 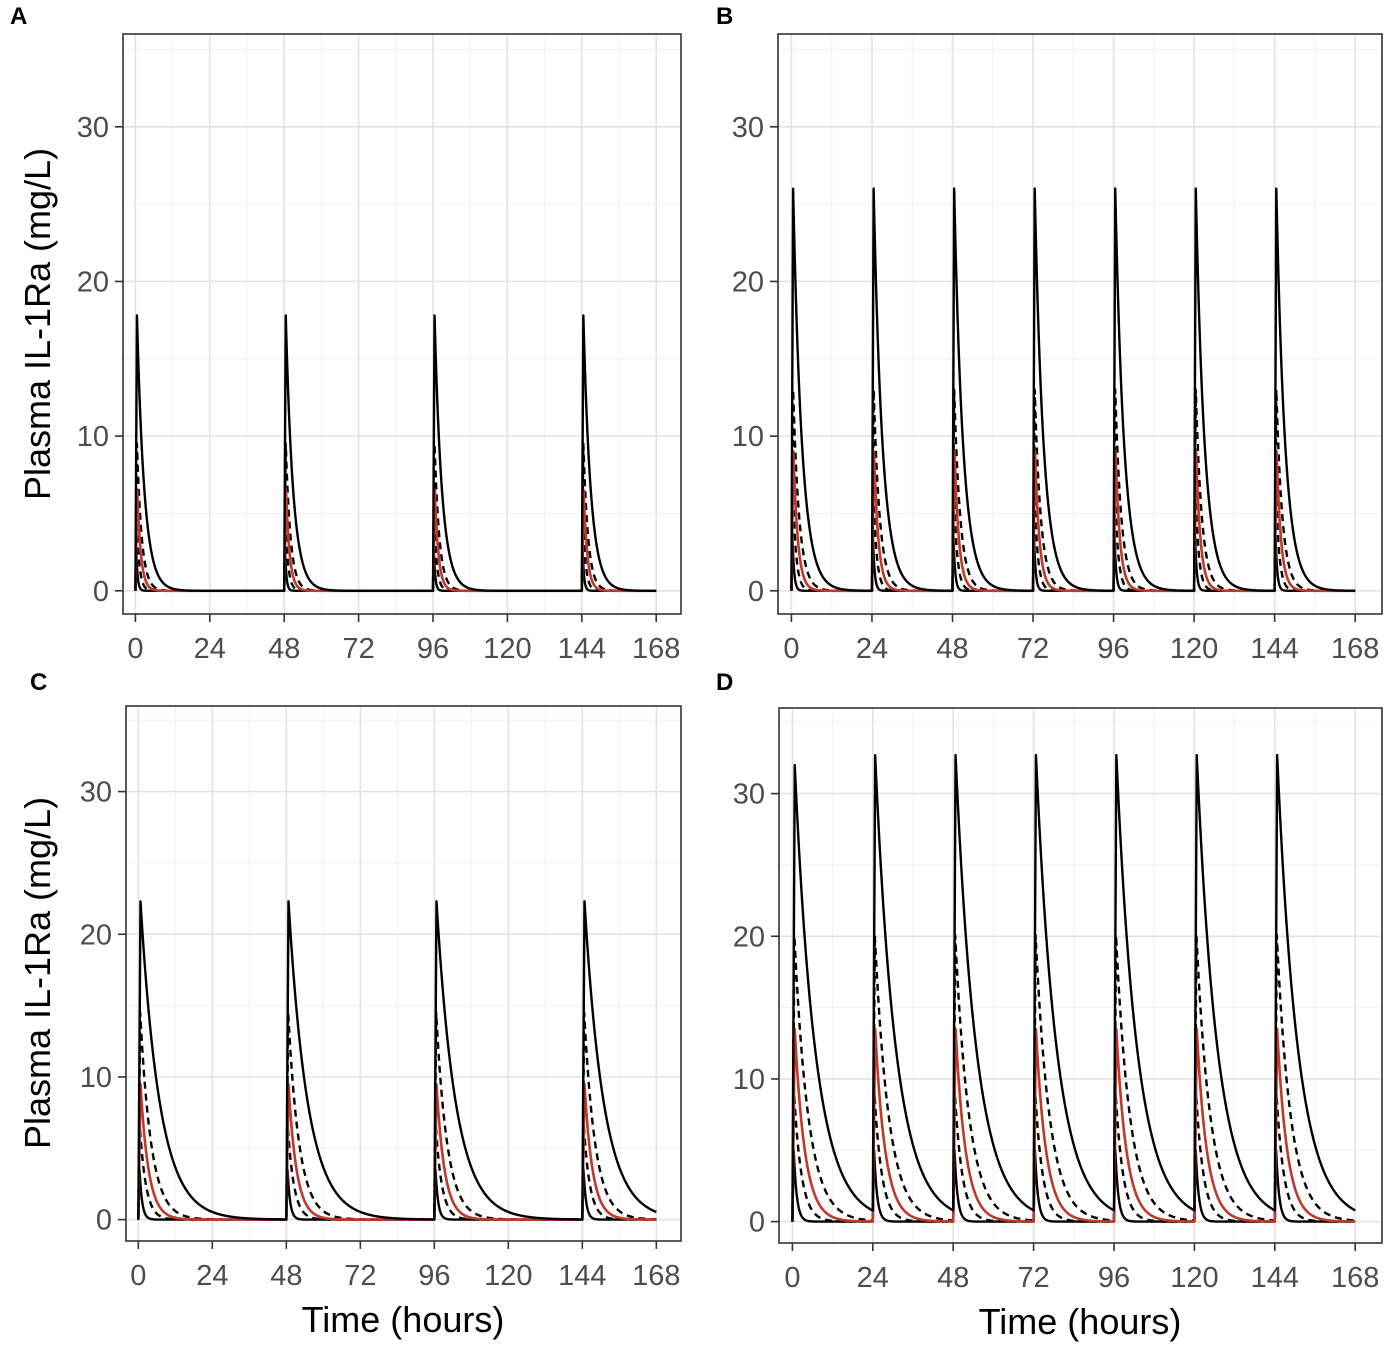 I want to click on y-axis-title-bottom: Plasma IL-1Ra (mg/L), so click(x=37, y=973).